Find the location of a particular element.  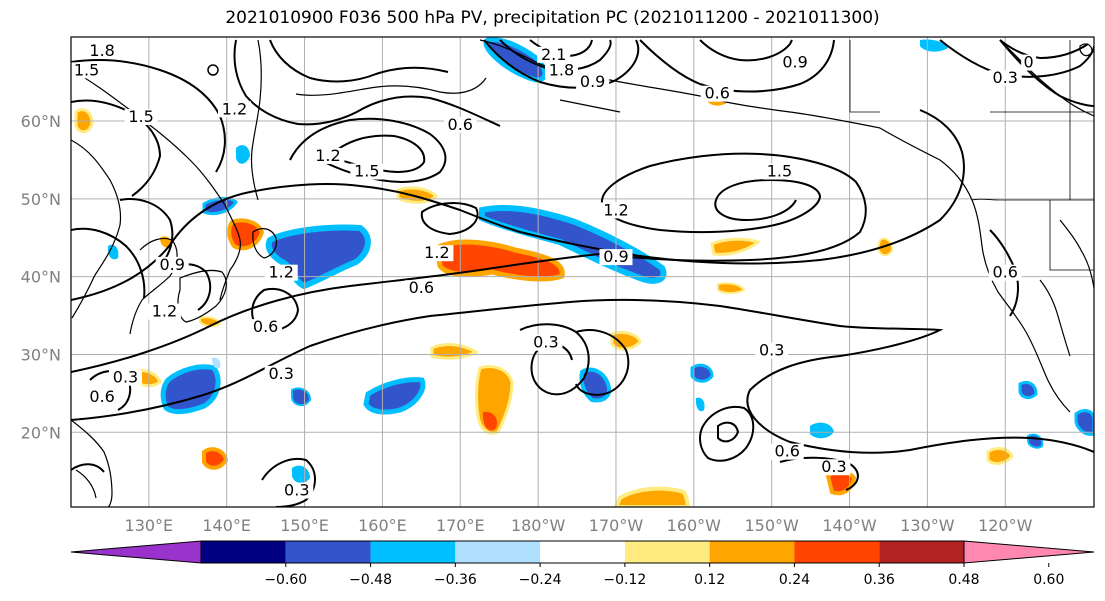

lon-tick-label: 150°E is located at coordinates (304, 525).